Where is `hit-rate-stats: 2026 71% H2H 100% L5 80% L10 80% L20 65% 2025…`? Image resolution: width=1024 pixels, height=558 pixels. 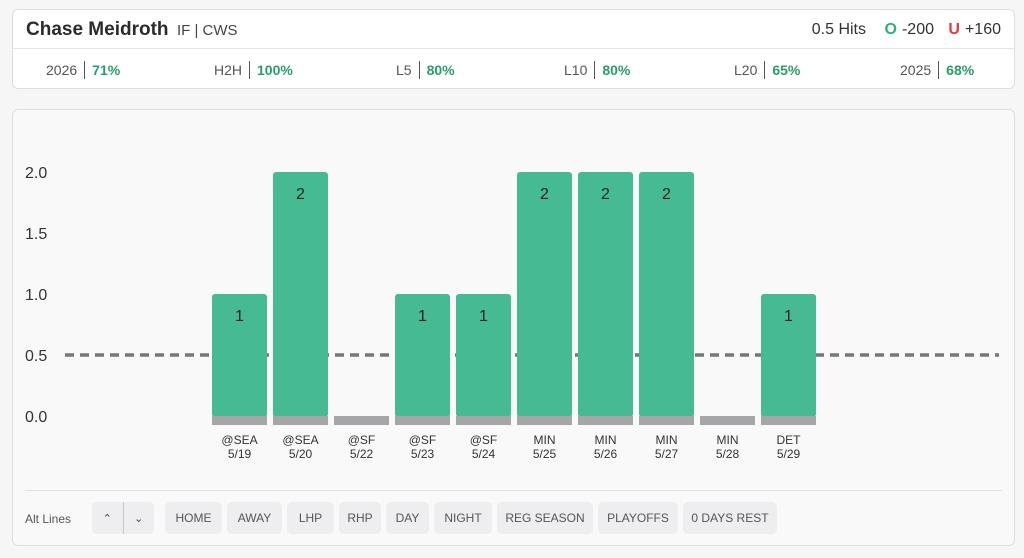
hit-rate-stats: 2026 71% H2H 100% L5 80% L10 80% L20 65% 2025… is located at coordinates (513, 70).